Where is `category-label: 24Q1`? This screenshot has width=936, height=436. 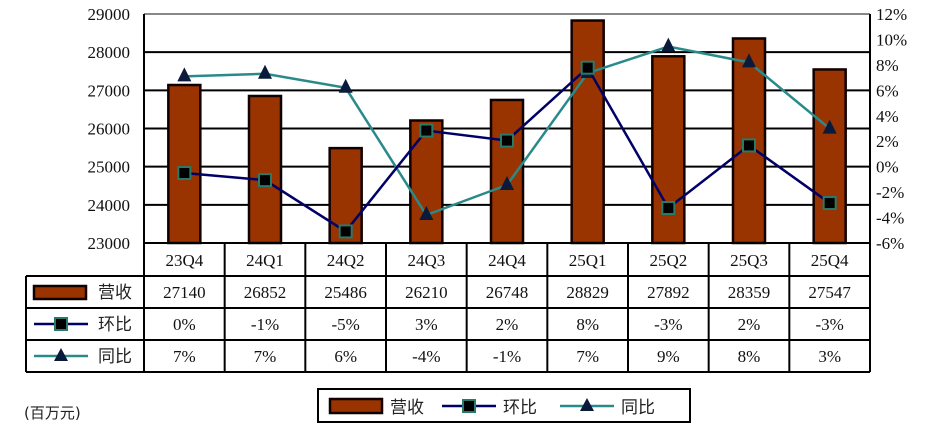 category-label: 24Q1 is located at coordinates (265, 260).